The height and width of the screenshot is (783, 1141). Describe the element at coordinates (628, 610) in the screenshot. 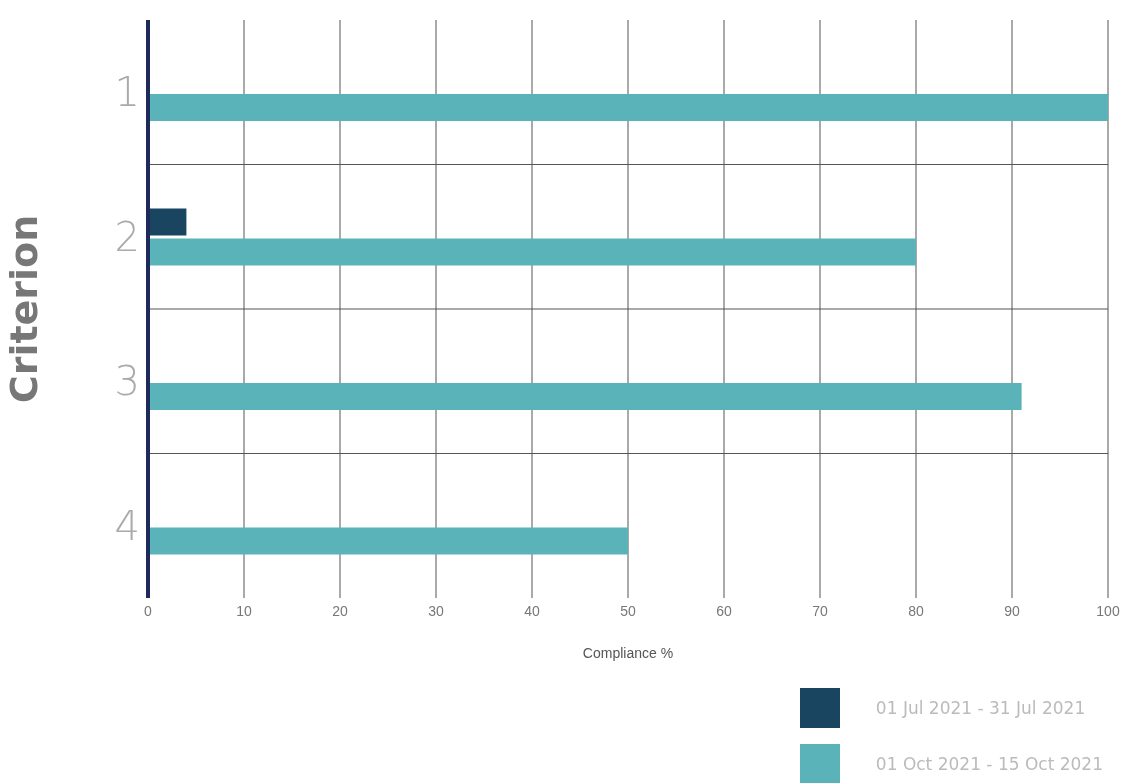

I see `x-tick-label: 50` at that location.